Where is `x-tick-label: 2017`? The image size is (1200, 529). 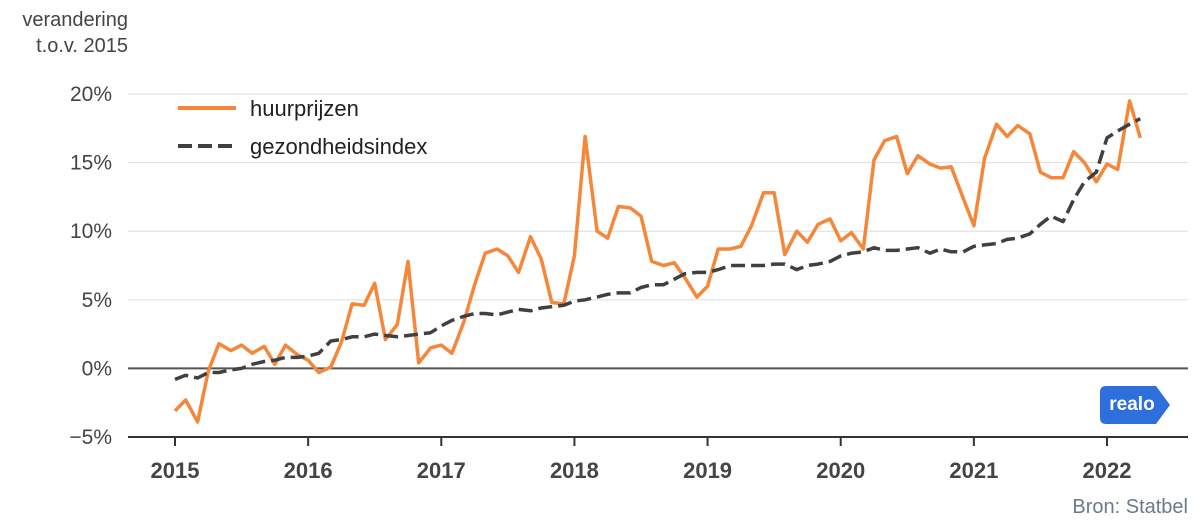 x-tick-label: 2017 is located at coordinates (441, 470).